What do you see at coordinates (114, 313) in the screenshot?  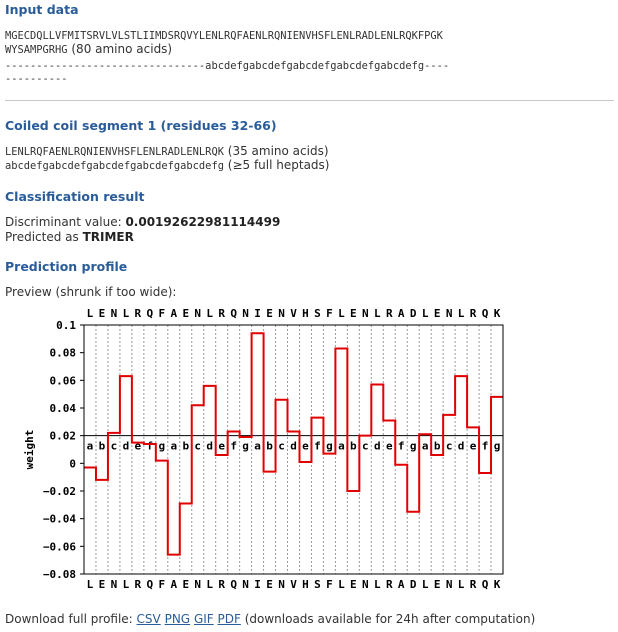 I see `residue-label-top: N` at bounding box center [114, 313].